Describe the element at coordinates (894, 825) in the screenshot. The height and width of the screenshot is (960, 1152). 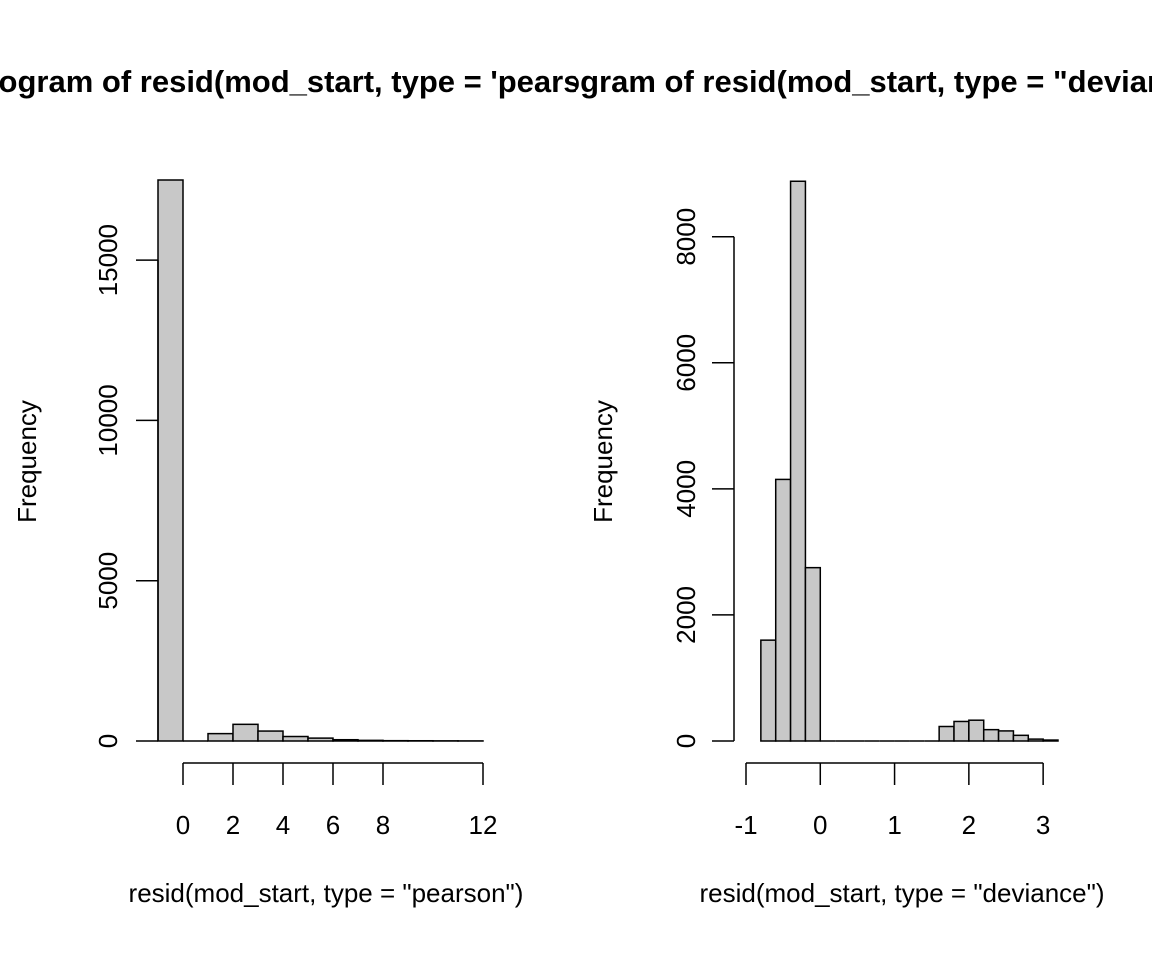
I see `x-tick-label: 1` at that location.